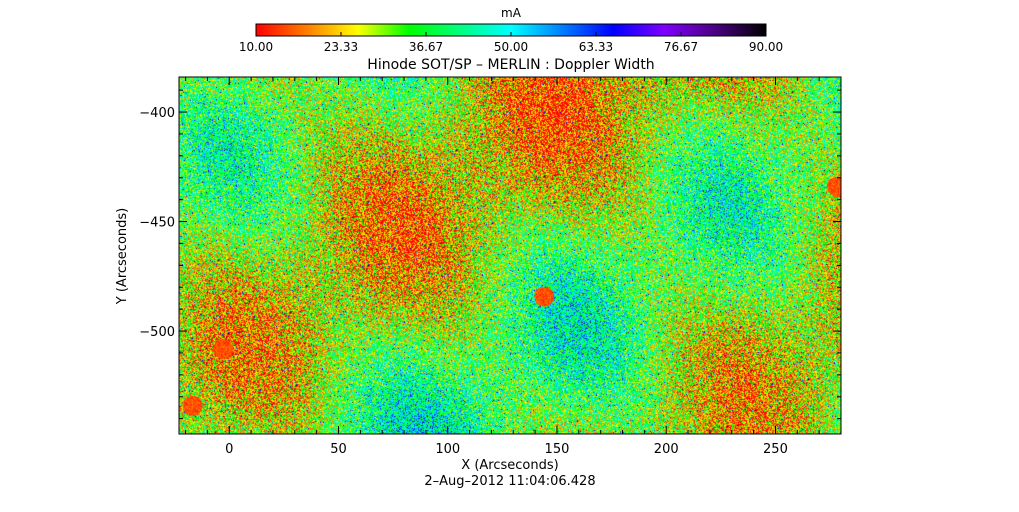 Image resolution: width=1019 pixels, height=512 pixels. I want to click on y-tick-label: −500, so click(157, 332).